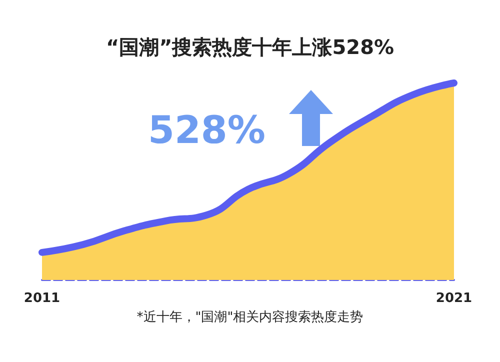 The height and width of the screenshot is (362, 500). What do you see at coordinates (207, 130) in the screenshot?
I see `annotation: 528%` at bounding box center [207, 130].